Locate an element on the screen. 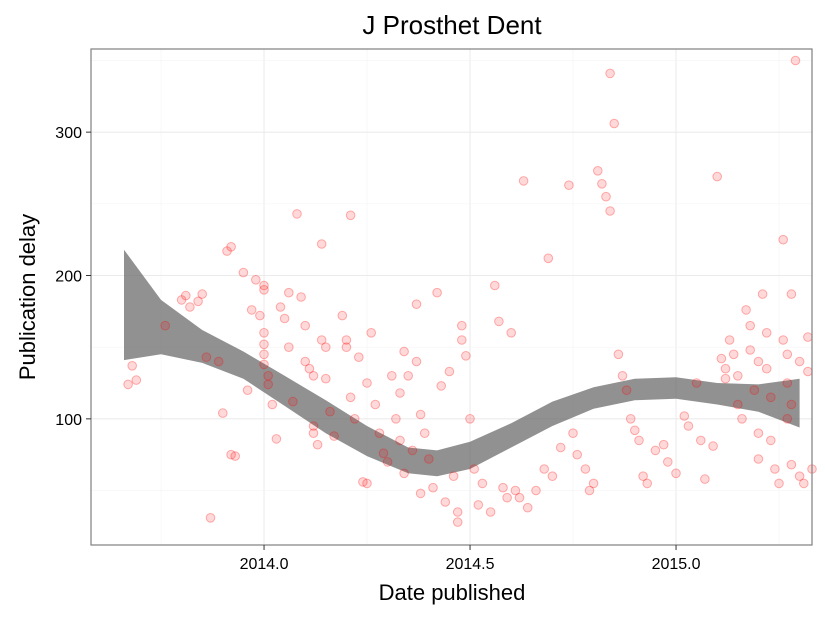 The height and width of the screenshot is (618, 825). x-axis-title: Date published is located at coordinates (452, 592).